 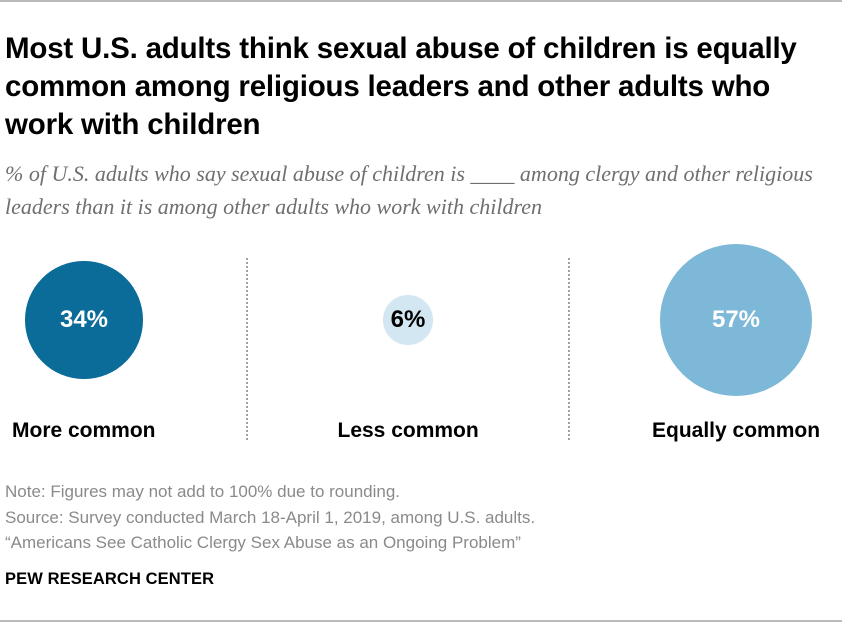 I want to click on top-rule, so click(x=421, y=1).